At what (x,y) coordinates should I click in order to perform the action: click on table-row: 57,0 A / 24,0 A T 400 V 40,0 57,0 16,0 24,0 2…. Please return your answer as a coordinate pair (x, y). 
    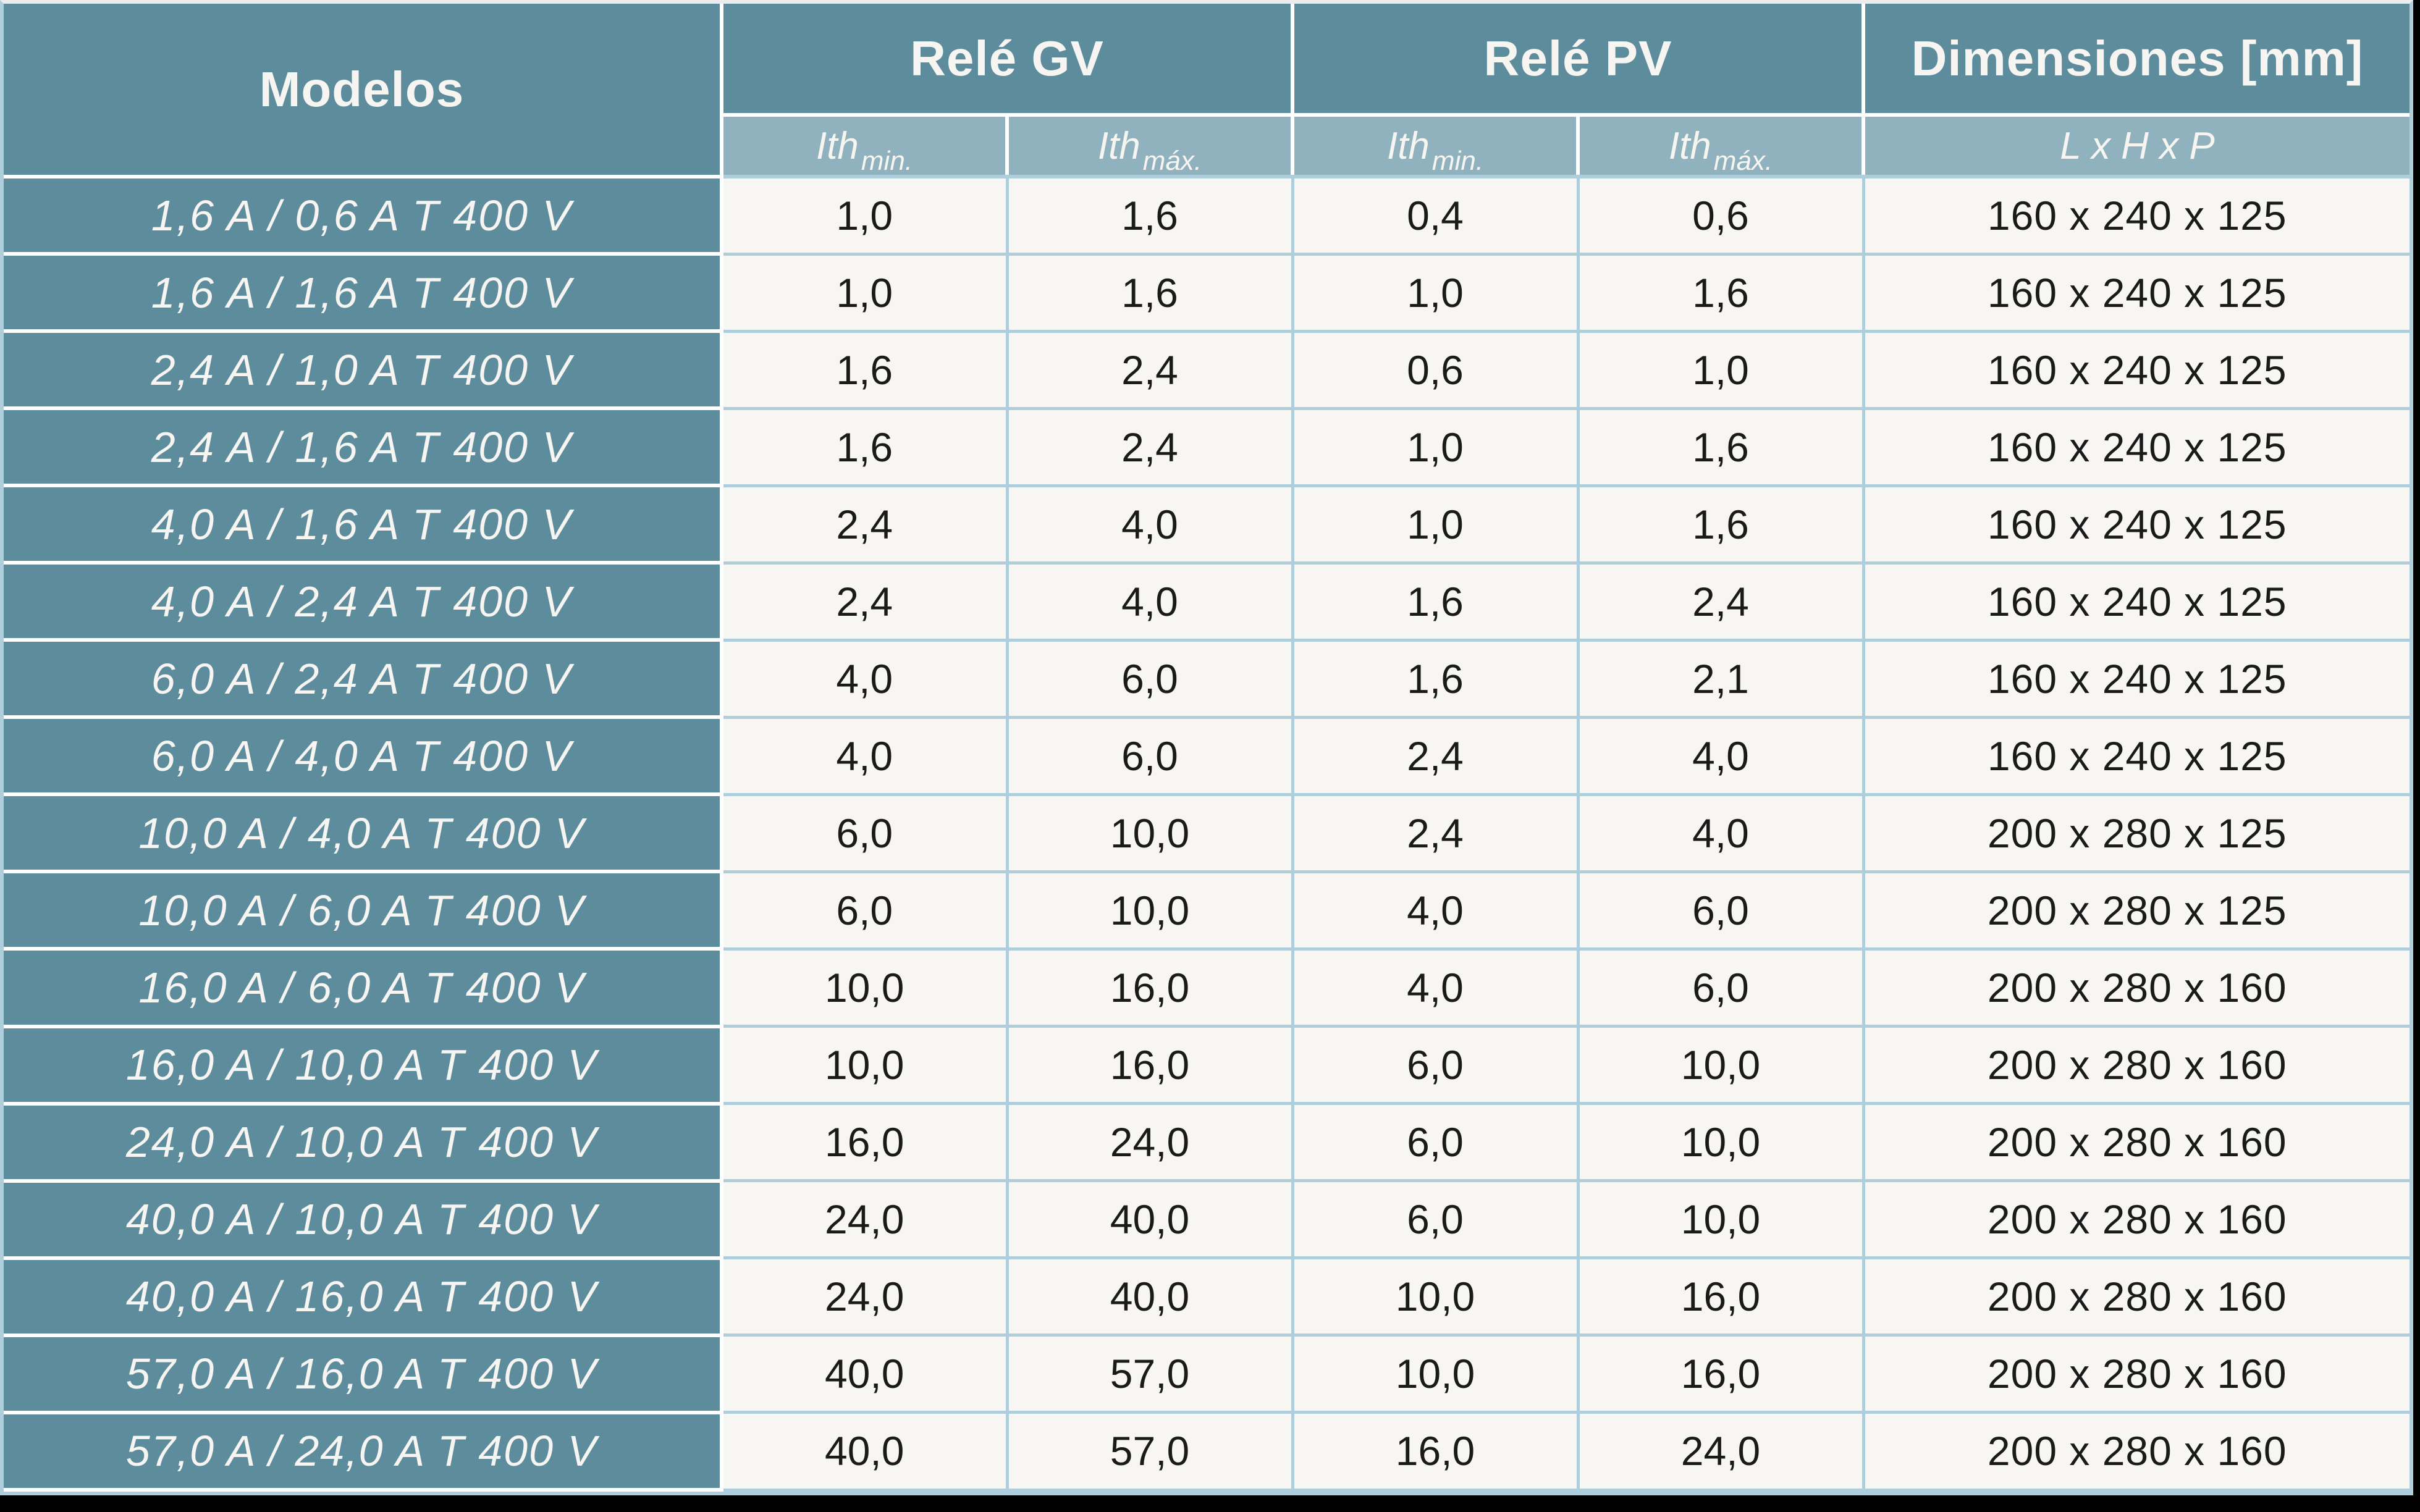
    Looking at the image, I should click on (1206, 1451).